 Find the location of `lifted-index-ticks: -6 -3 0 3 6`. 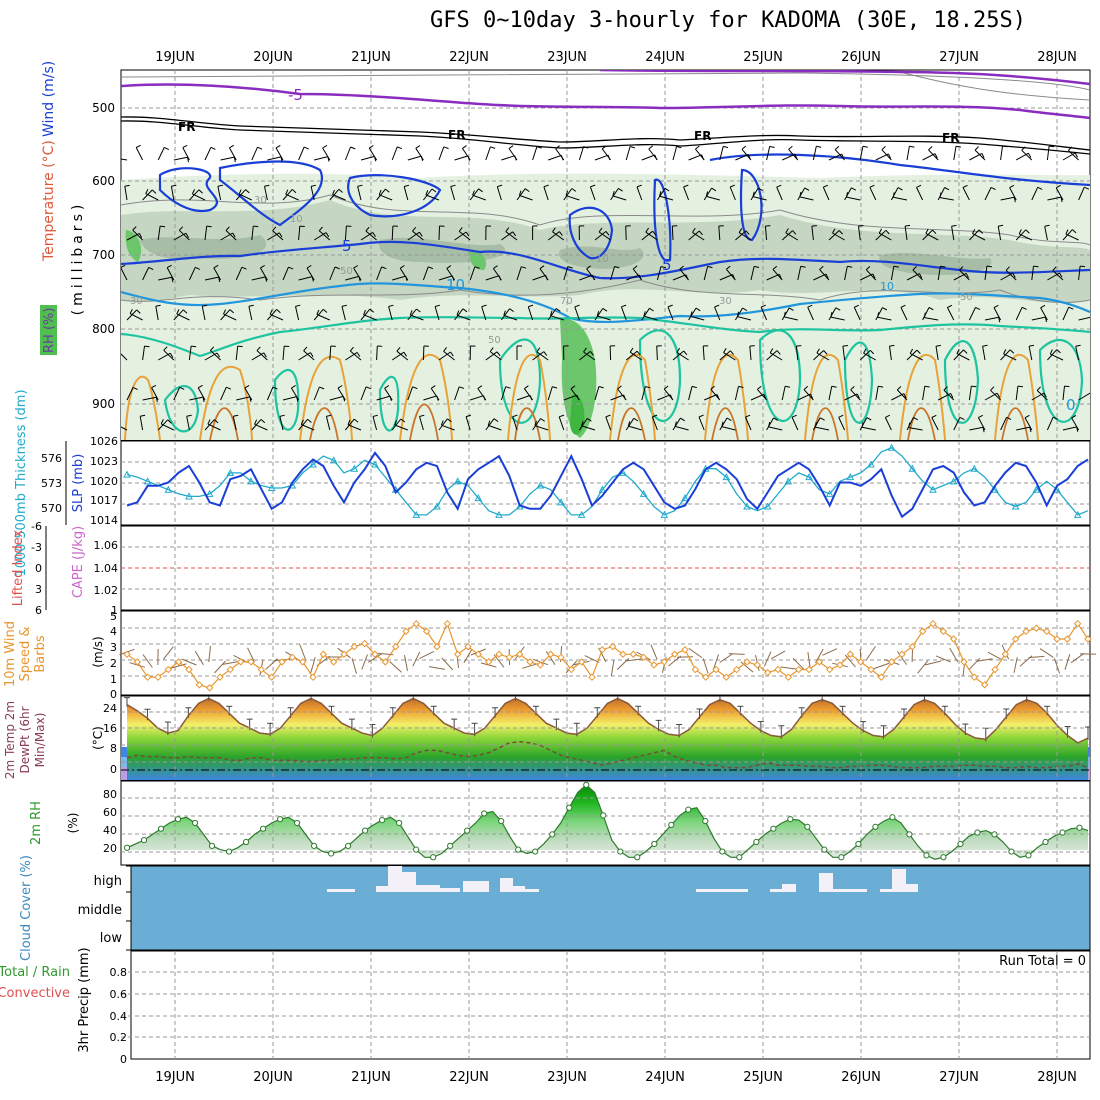

lifted-index-ticks: -6 -3 0 3 6 is located at coordinates (36, 568).